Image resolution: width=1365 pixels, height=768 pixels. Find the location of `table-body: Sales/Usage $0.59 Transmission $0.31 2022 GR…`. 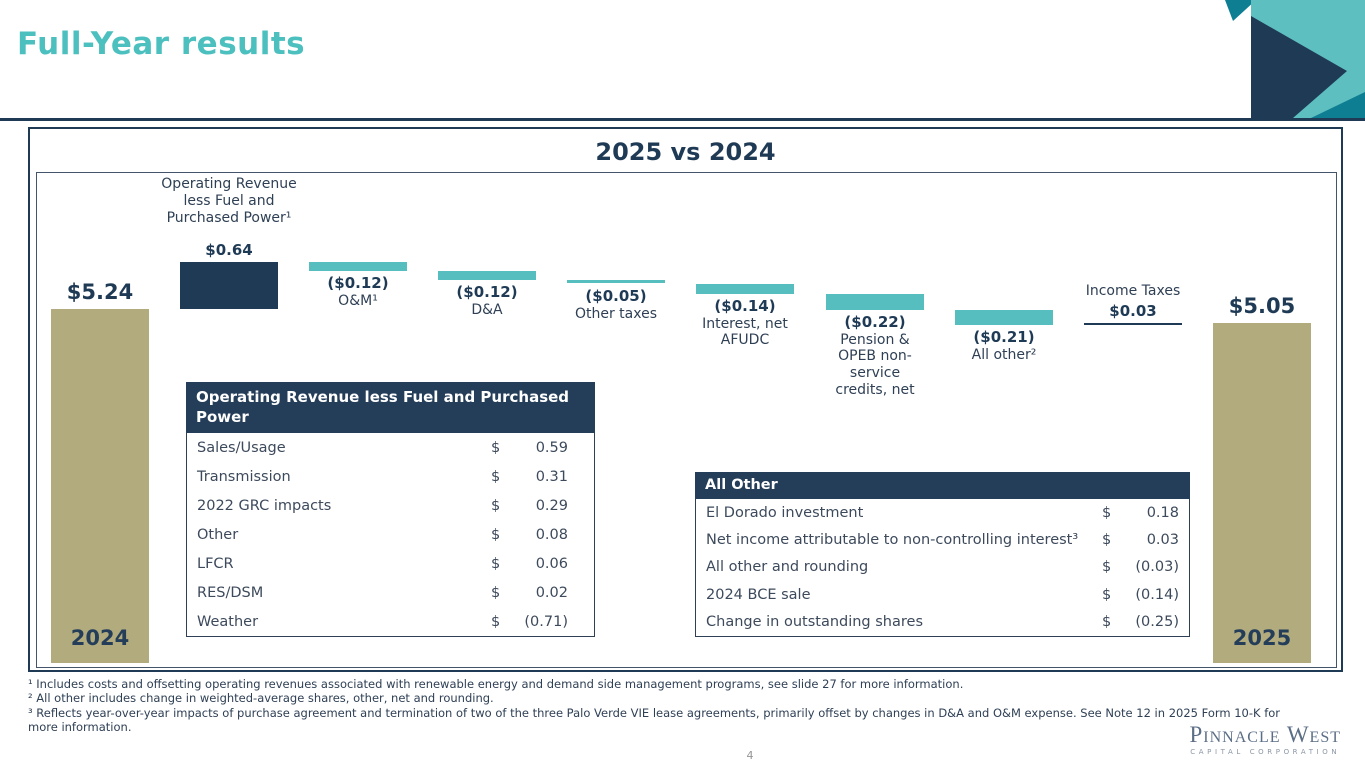

table-body: Sales/Usage $0.59 Transmission $0.31 2022 GR… is located at coordinates (390, 535).